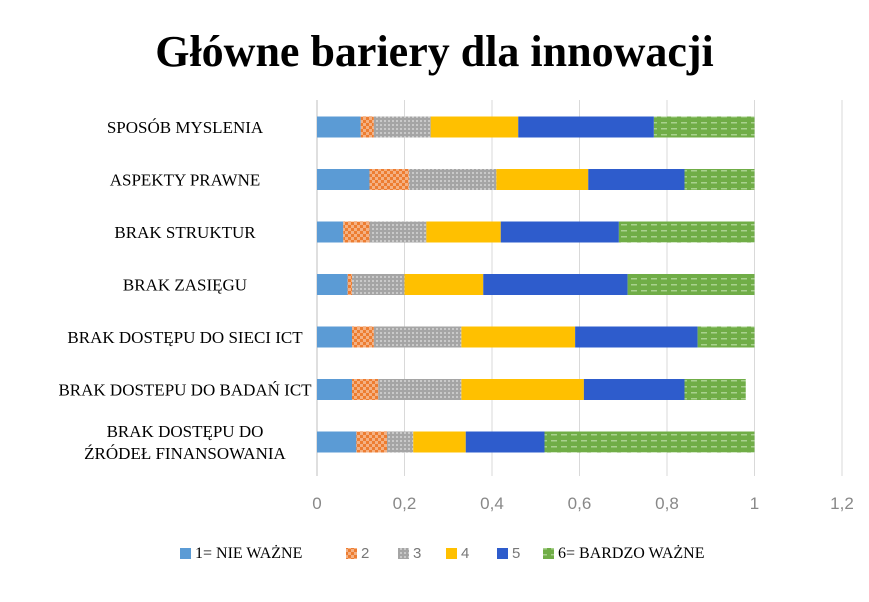 The width and height of the screenshot is (869, 602). What do you see at coordinates (516, 553) in the screenshot?
I see `legend-label: 5` at bounding box center [516, 553].